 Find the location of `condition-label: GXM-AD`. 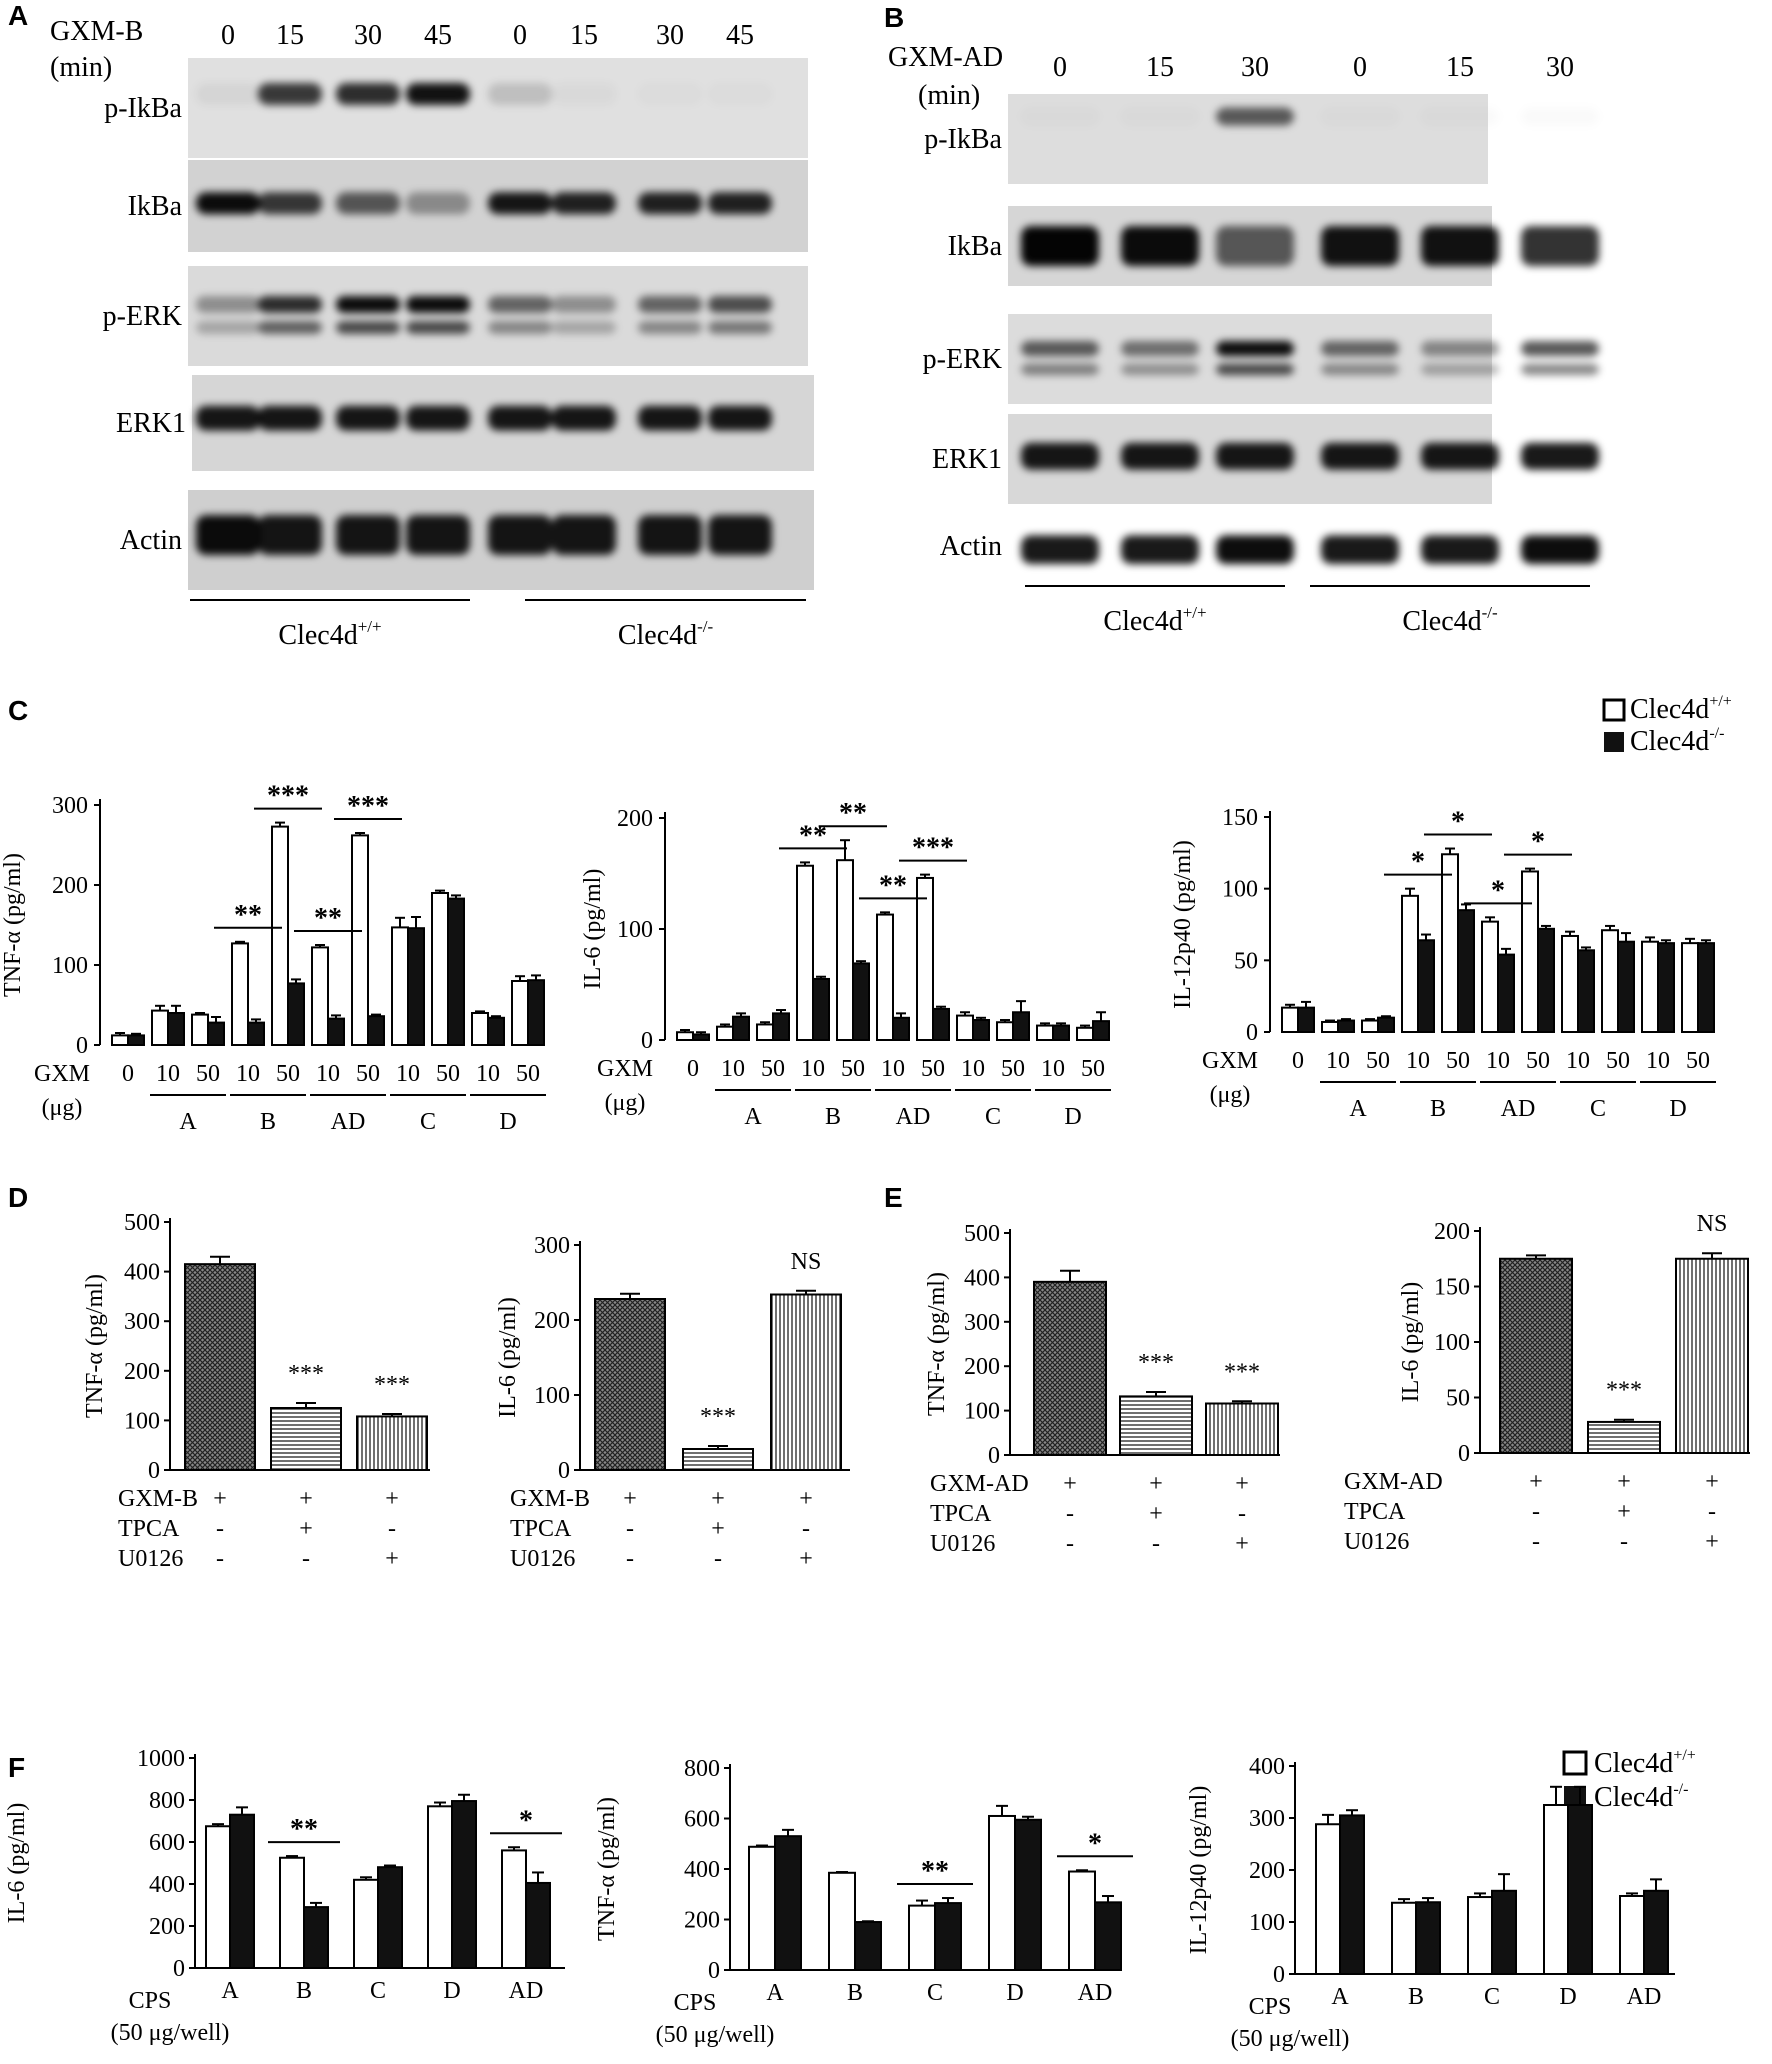

condition-label: GXM-AD is located at coordinates (1393, 1482).